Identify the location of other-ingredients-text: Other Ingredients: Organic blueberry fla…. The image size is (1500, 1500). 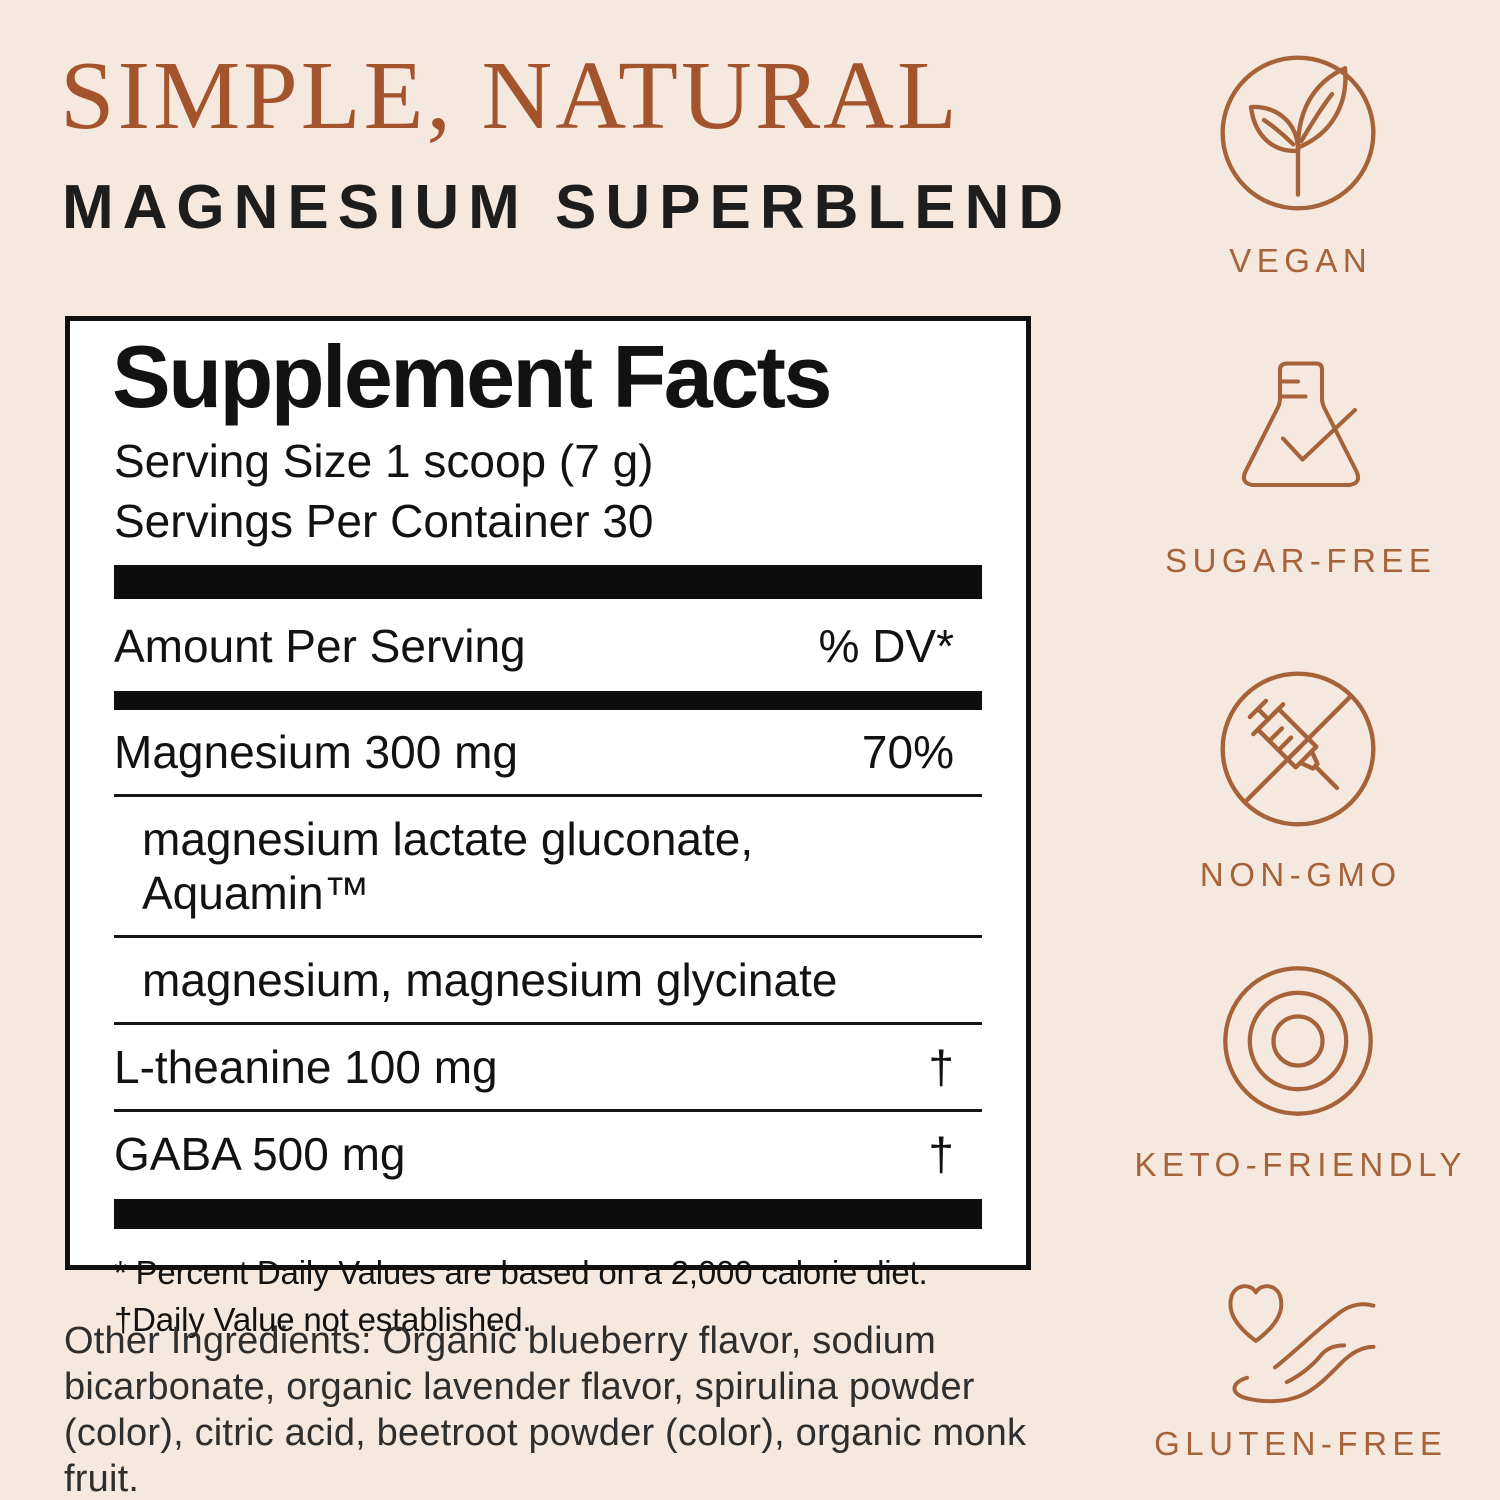
(545, 1410).